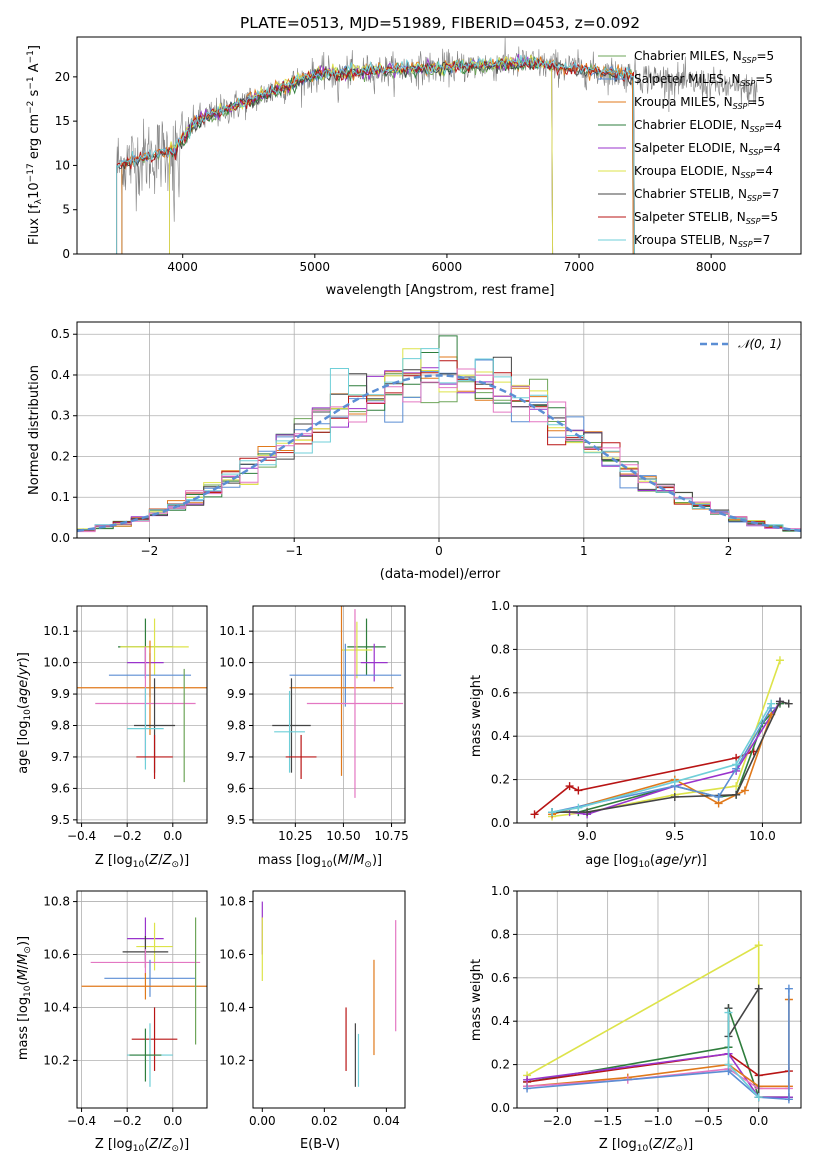 Image resolution: width=819 pixels, height=1170 pixels. Describe the element at coordinates (500, 780) in the screenshot. I see `y-tick-label: 0.2` at that location.